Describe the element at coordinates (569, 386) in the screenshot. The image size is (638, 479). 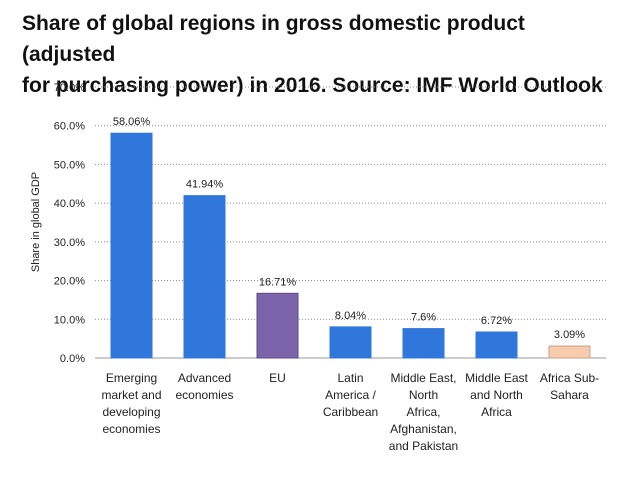
I see `category-label: Africa Sub- Sahara` at that location.